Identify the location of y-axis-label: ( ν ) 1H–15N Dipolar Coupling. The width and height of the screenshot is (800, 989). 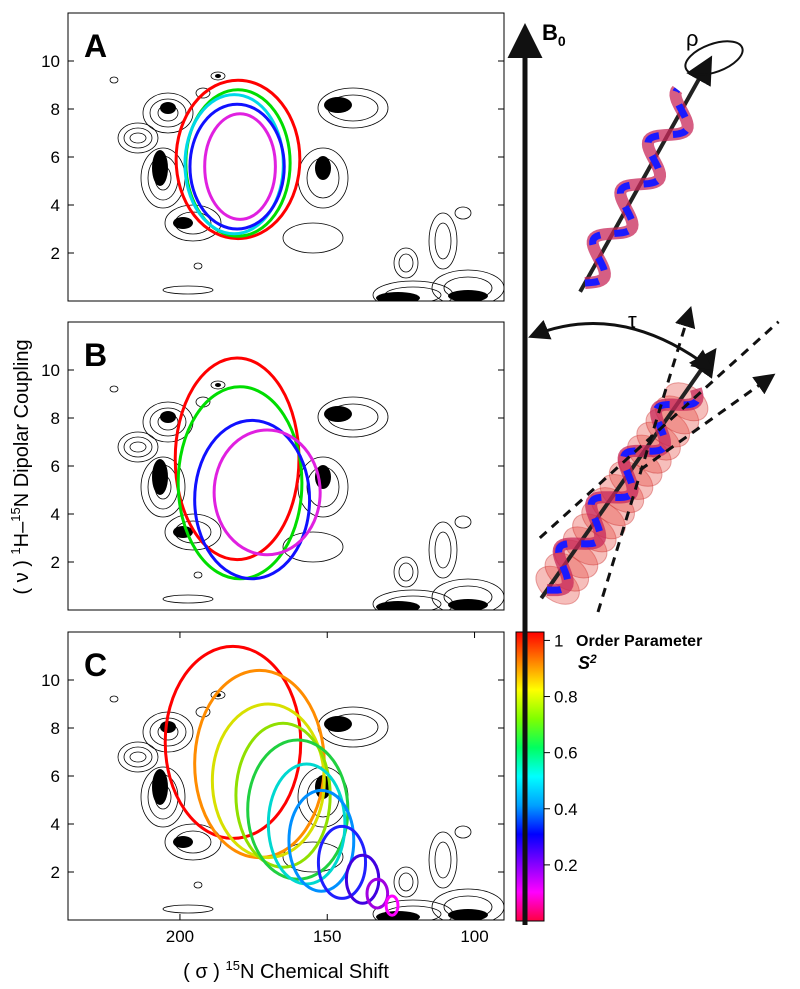
(20, 466).